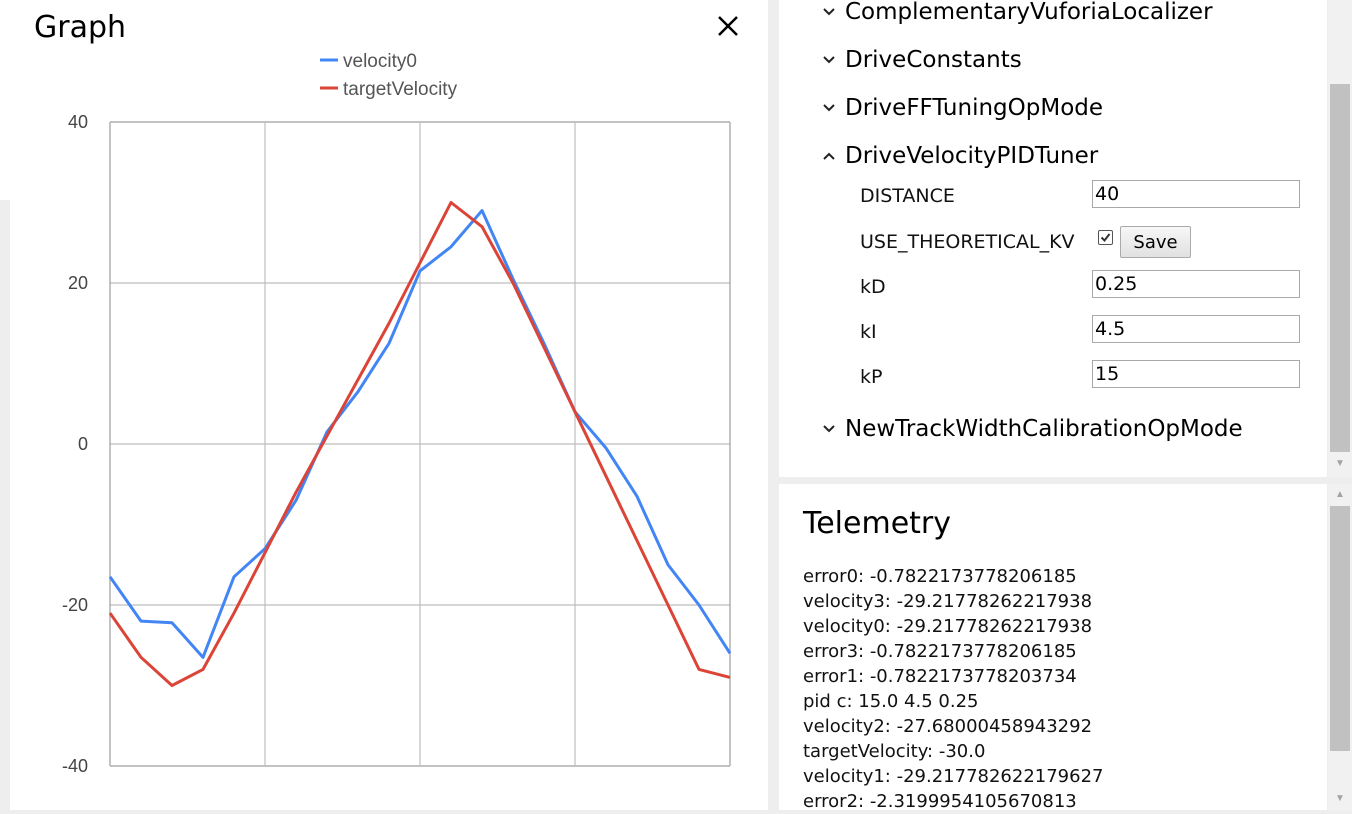 The width and height of the screenshot is (1352, 814). What do you see at coordinates (868, 332) in the screenshot?
I see `ki-label: kI` at bounding box center [868, 332].